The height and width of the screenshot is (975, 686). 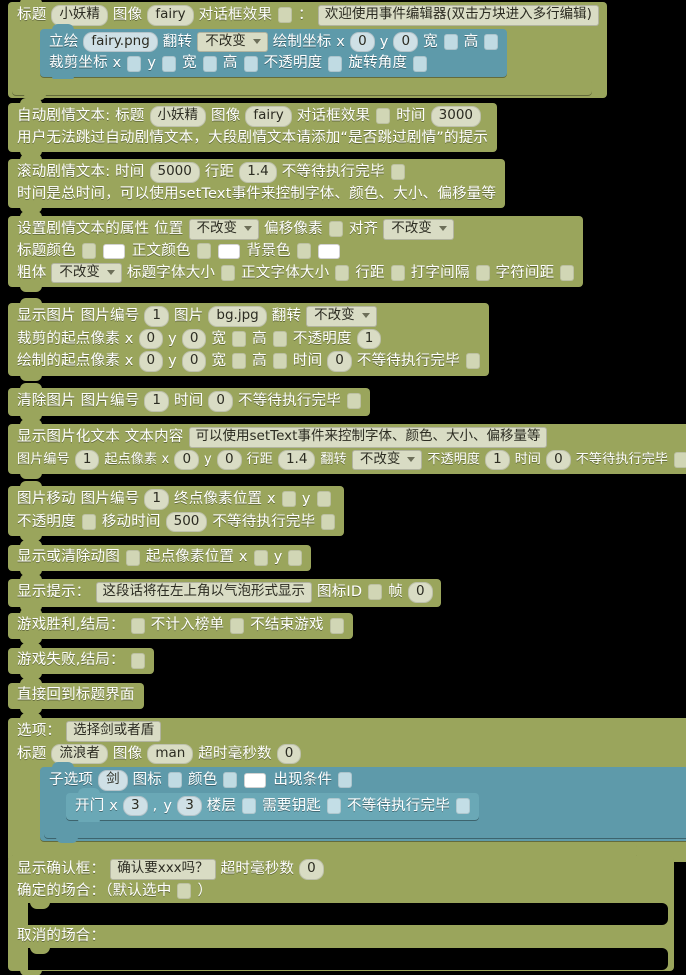 I want to click on color-swatch-body, so click(x=228, y=251).